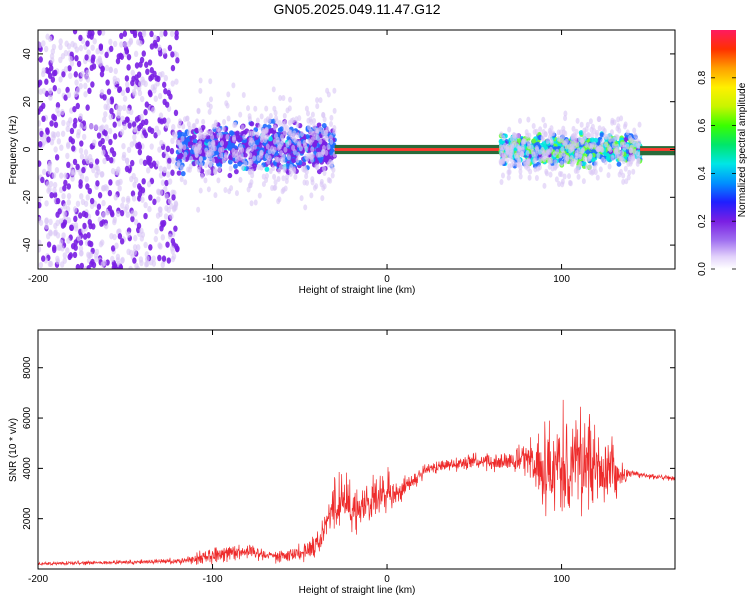  Describe the element at coordinates (702, 269) in the screenshot. I see `colorbar-tick-label: 0.0` at that location.